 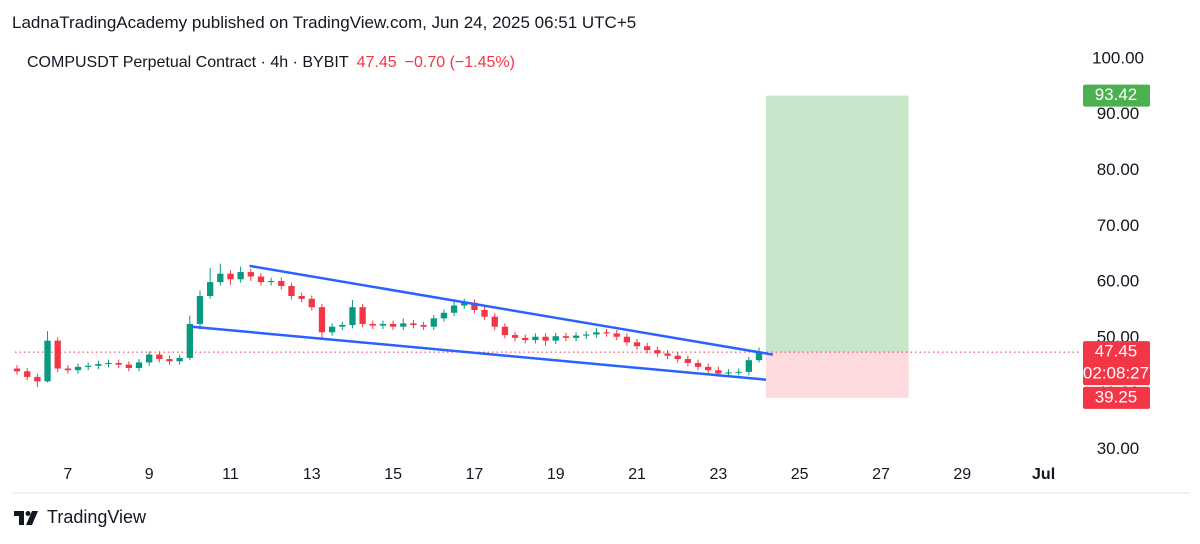 What do you see at coordinates (188, 62) in the screenshot?
I see `symbol-title: COMPUSDT Perpetual Contract · 4h · BYBIT` at bounding box center [188, 62].